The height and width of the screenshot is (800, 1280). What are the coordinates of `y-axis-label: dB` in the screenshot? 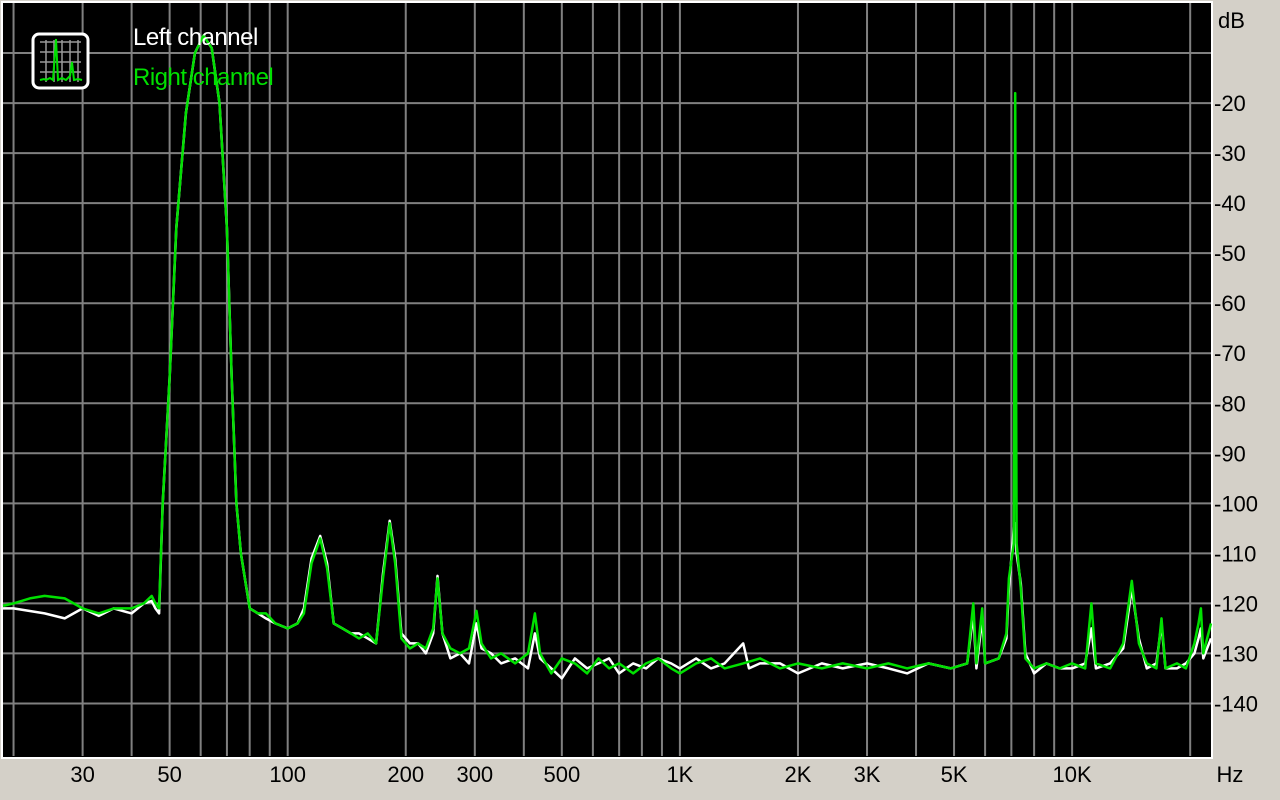 It's located at (1231, 20).